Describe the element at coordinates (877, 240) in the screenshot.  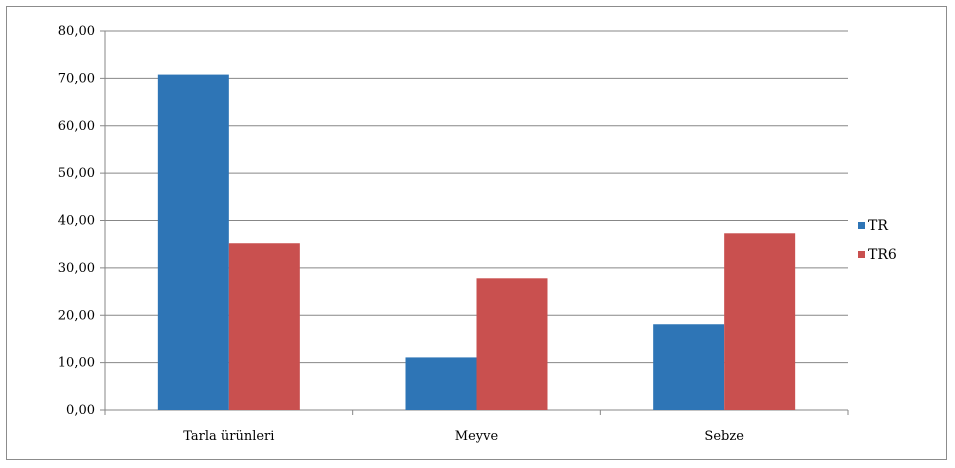
I see `legend: TR TR6` at that location.